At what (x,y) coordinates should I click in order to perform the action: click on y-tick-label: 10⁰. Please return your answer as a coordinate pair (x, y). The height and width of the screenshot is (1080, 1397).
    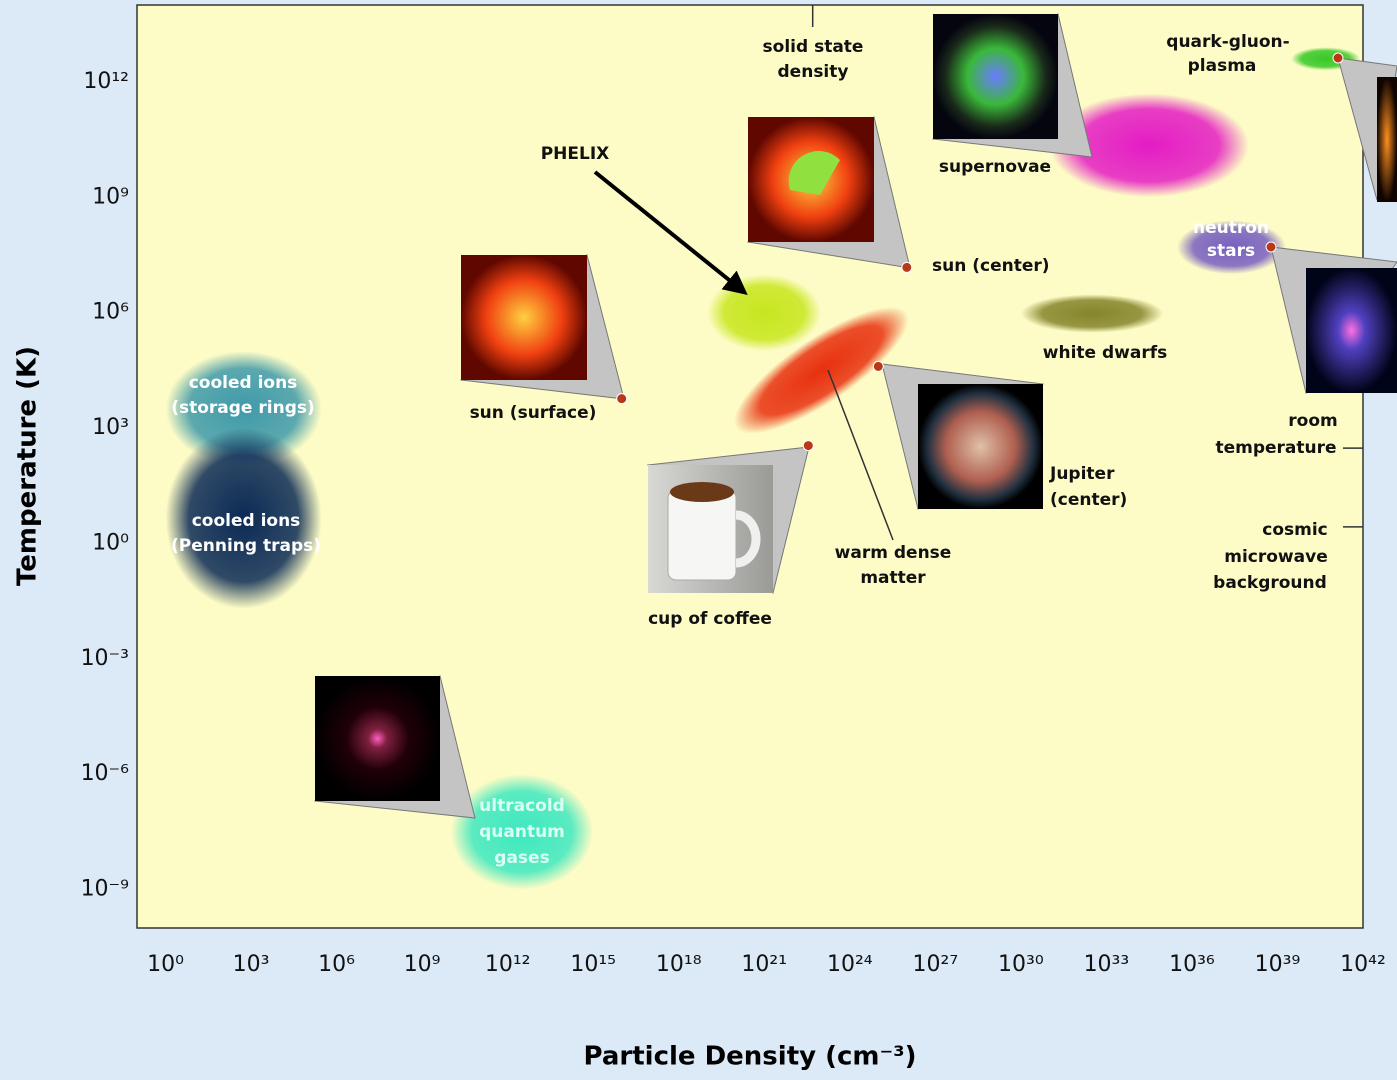
    Looking at the image, I should click on (110, 542).